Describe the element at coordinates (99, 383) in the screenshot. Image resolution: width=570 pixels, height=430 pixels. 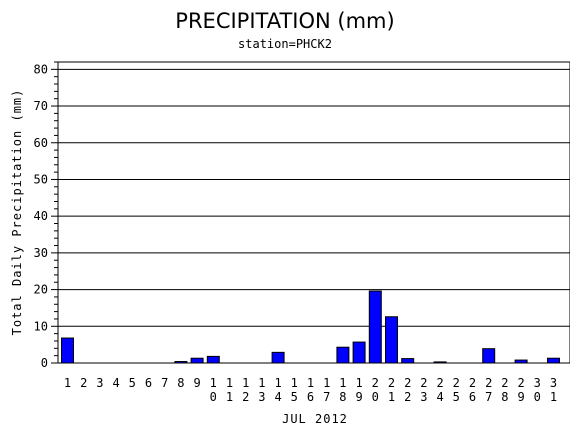
I see `x-tick-label: 3` at that location.